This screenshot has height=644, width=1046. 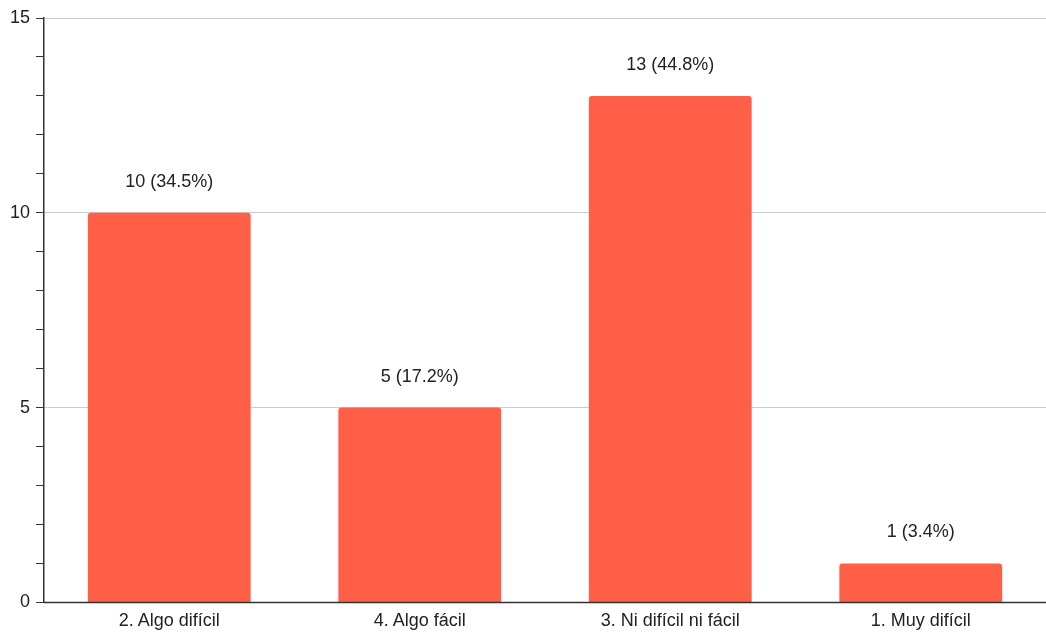 I want to click on data-label: 10 (34.5%), so click(x=169, y=180).